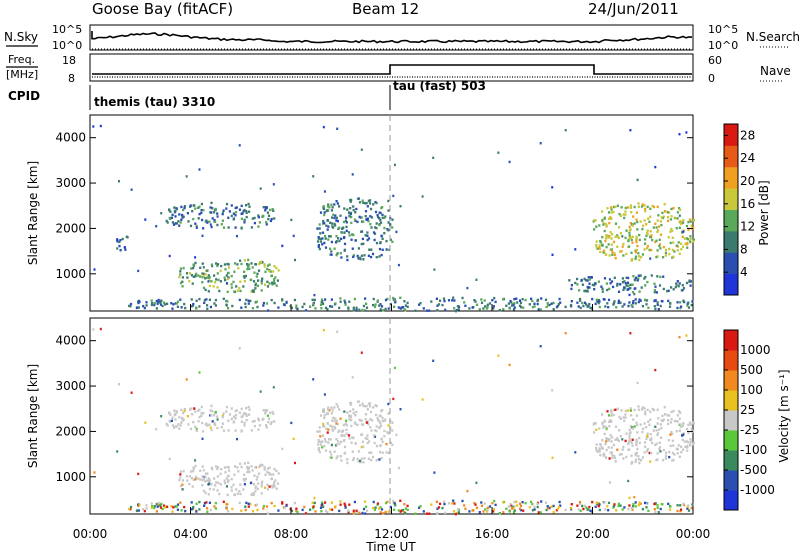  Describe the element at coordinates (747, 135) in the screenshot. I see `power-colorbar-tick: 28` at that location.